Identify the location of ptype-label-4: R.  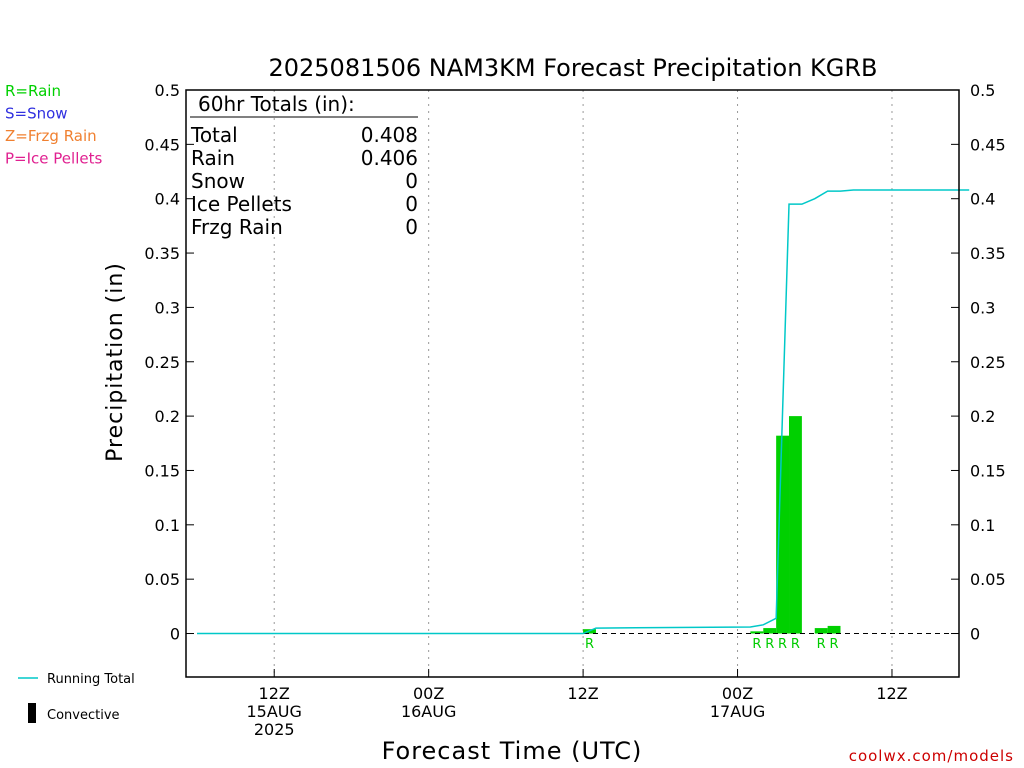
(795, 644).